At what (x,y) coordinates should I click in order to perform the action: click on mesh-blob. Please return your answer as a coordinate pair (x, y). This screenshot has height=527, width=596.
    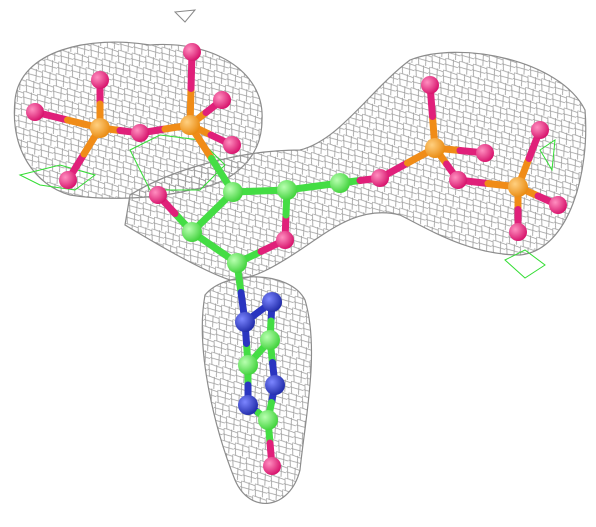
    Looking at the image, I should click on (257, 390).